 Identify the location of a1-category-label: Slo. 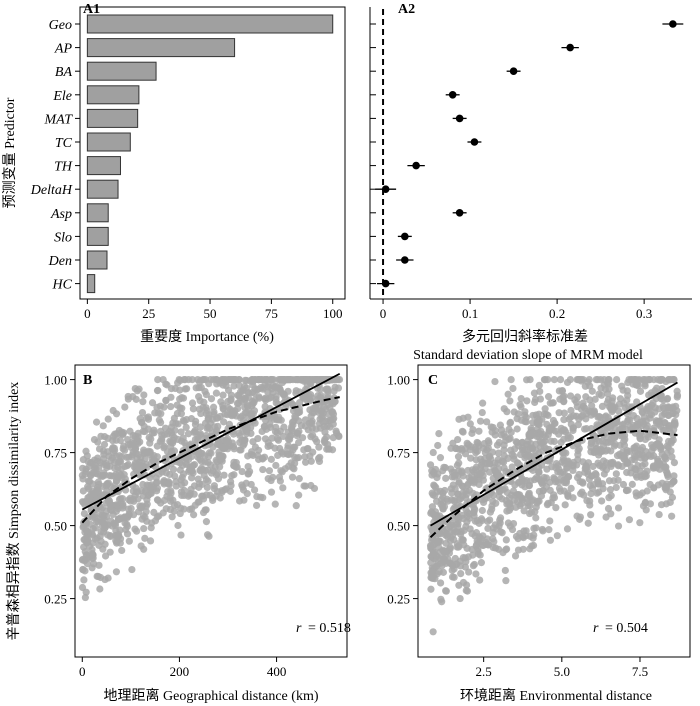
(63, 237).